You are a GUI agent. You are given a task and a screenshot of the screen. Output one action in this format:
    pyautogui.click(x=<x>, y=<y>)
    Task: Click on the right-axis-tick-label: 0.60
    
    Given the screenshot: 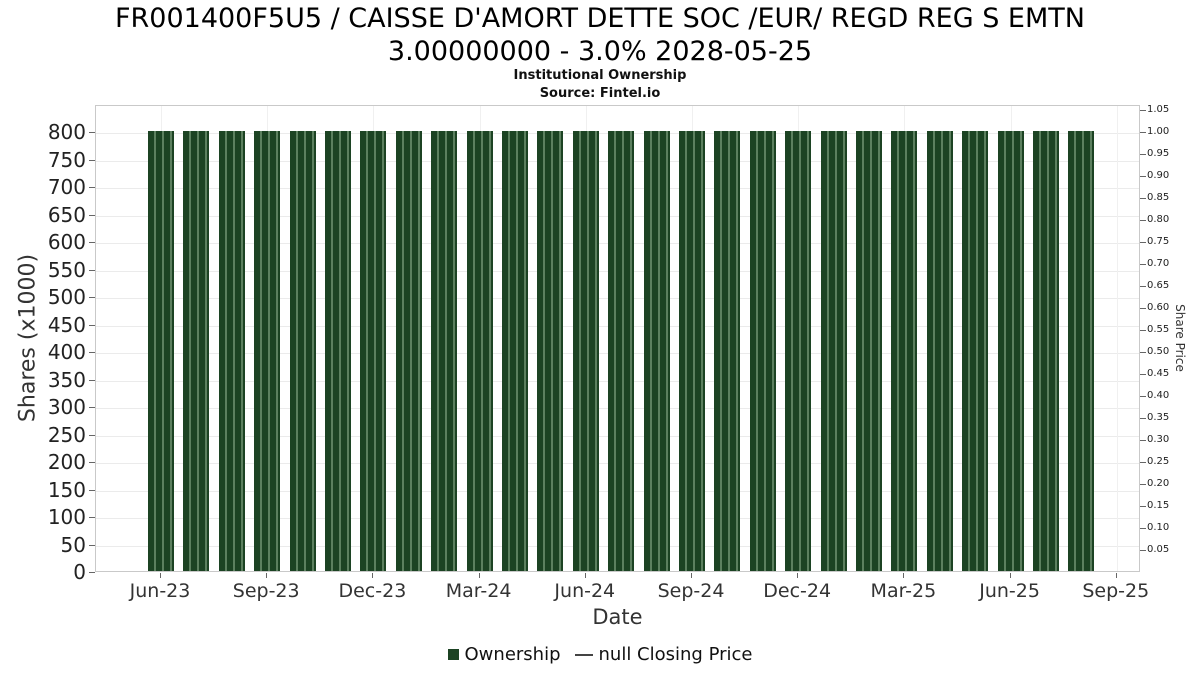 What is the action you would take?
    pyautogui.click(x=1158, y=308)
    